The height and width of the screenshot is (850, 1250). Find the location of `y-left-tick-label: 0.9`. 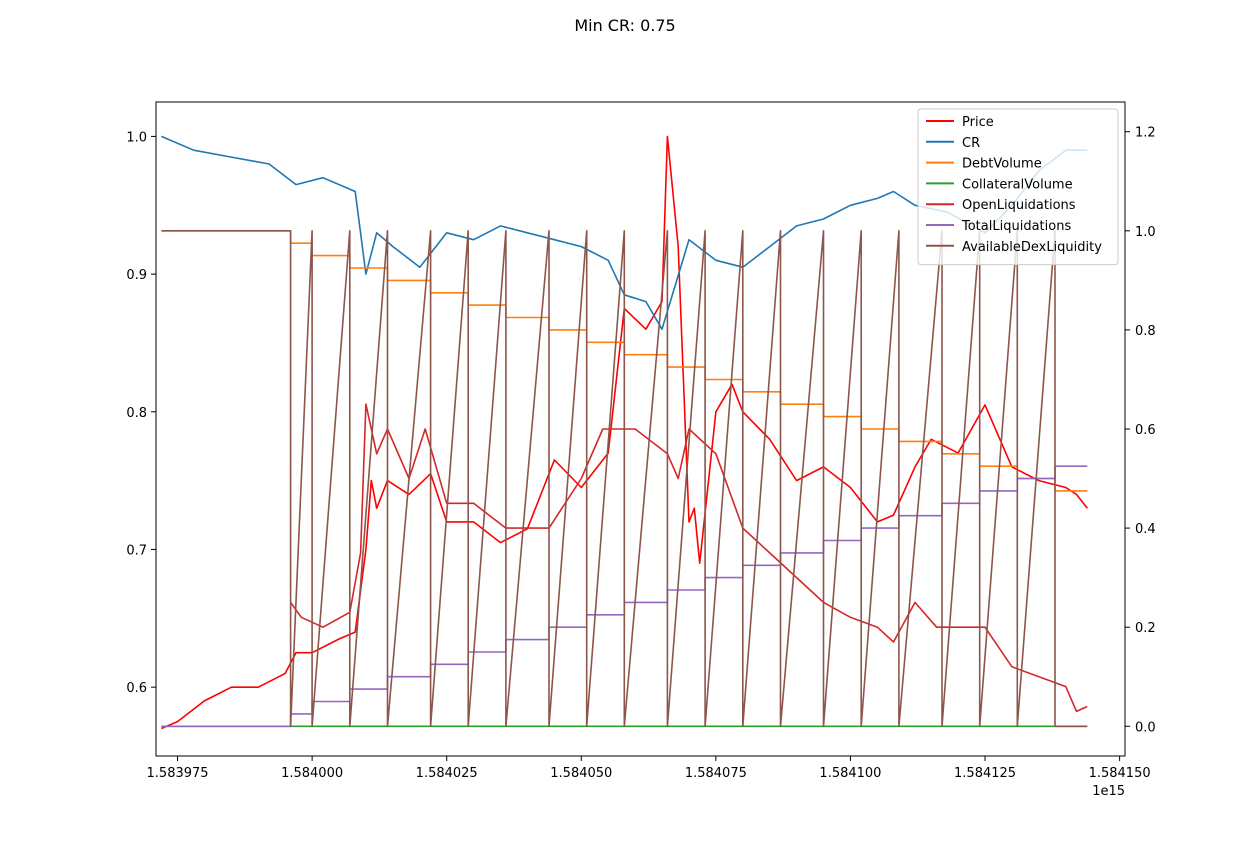

y-left-tick-label: 0.9 is located at coordinates (136, 275).